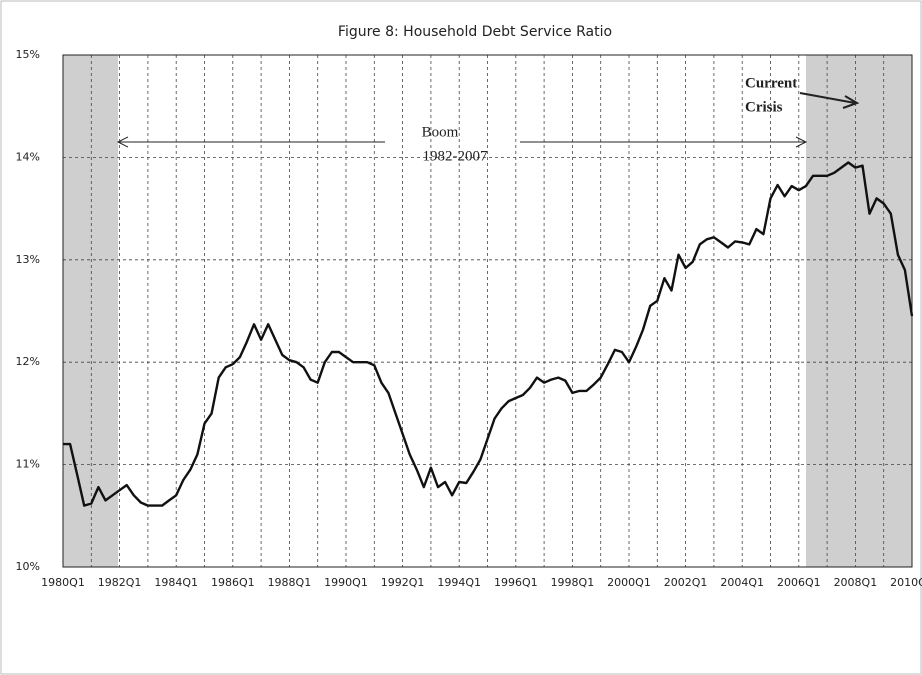 The image size is (922, 675). Describe the element at coordinates (28, 464) in the screenshot. I see `y-tick-label: 11%` at that location.